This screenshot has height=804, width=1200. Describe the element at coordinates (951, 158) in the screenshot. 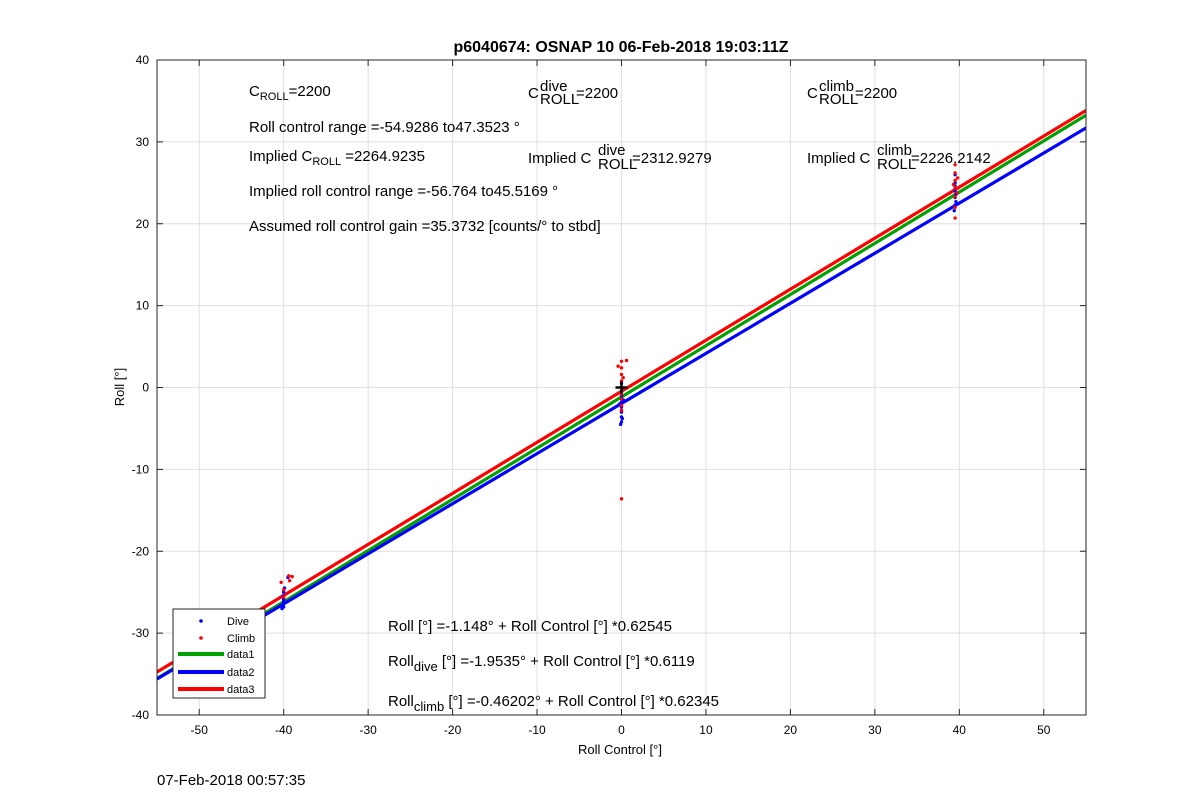

I see `implied-c-roll-climb-value: =2226.2142` at that location.